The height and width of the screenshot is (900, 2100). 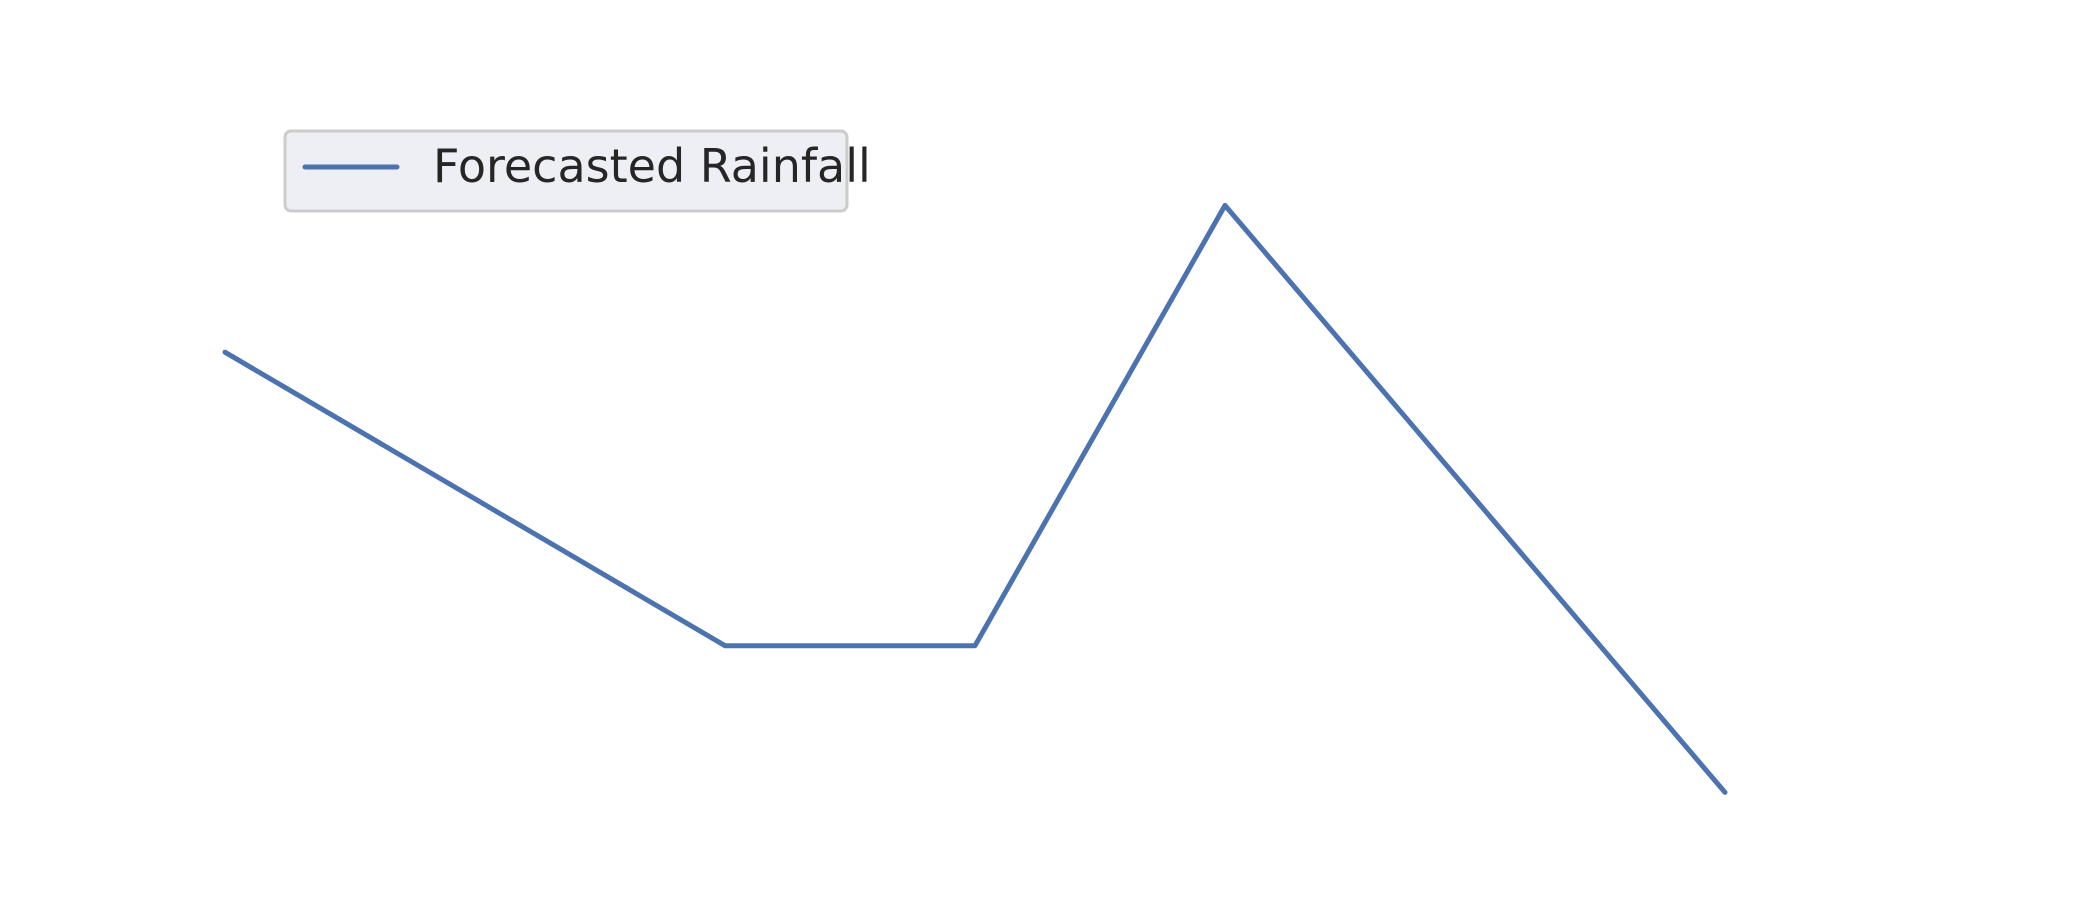 What do you see at coordinates (652, 166) in the screenshot?
I see `legend-label: Forecasted Rainfall` at bounding box center [652, 166].